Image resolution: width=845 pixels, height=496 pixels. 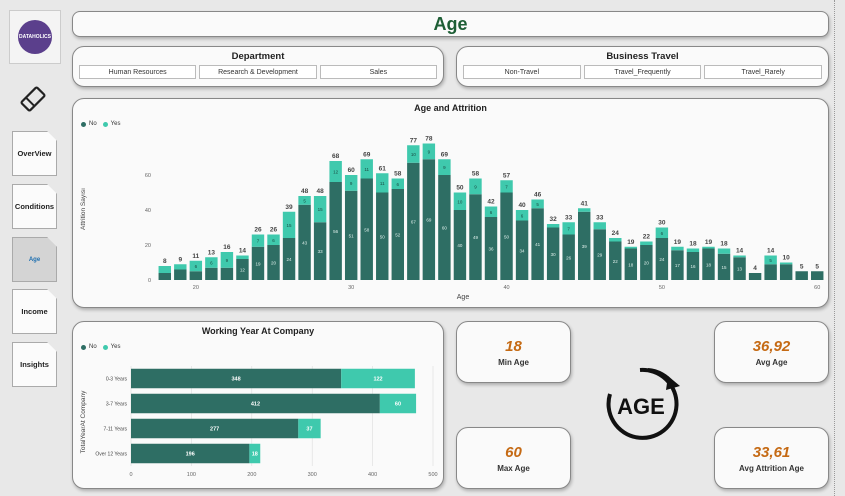 I want to click on age-bar-total-label: 32, so click(x=554, y=219).